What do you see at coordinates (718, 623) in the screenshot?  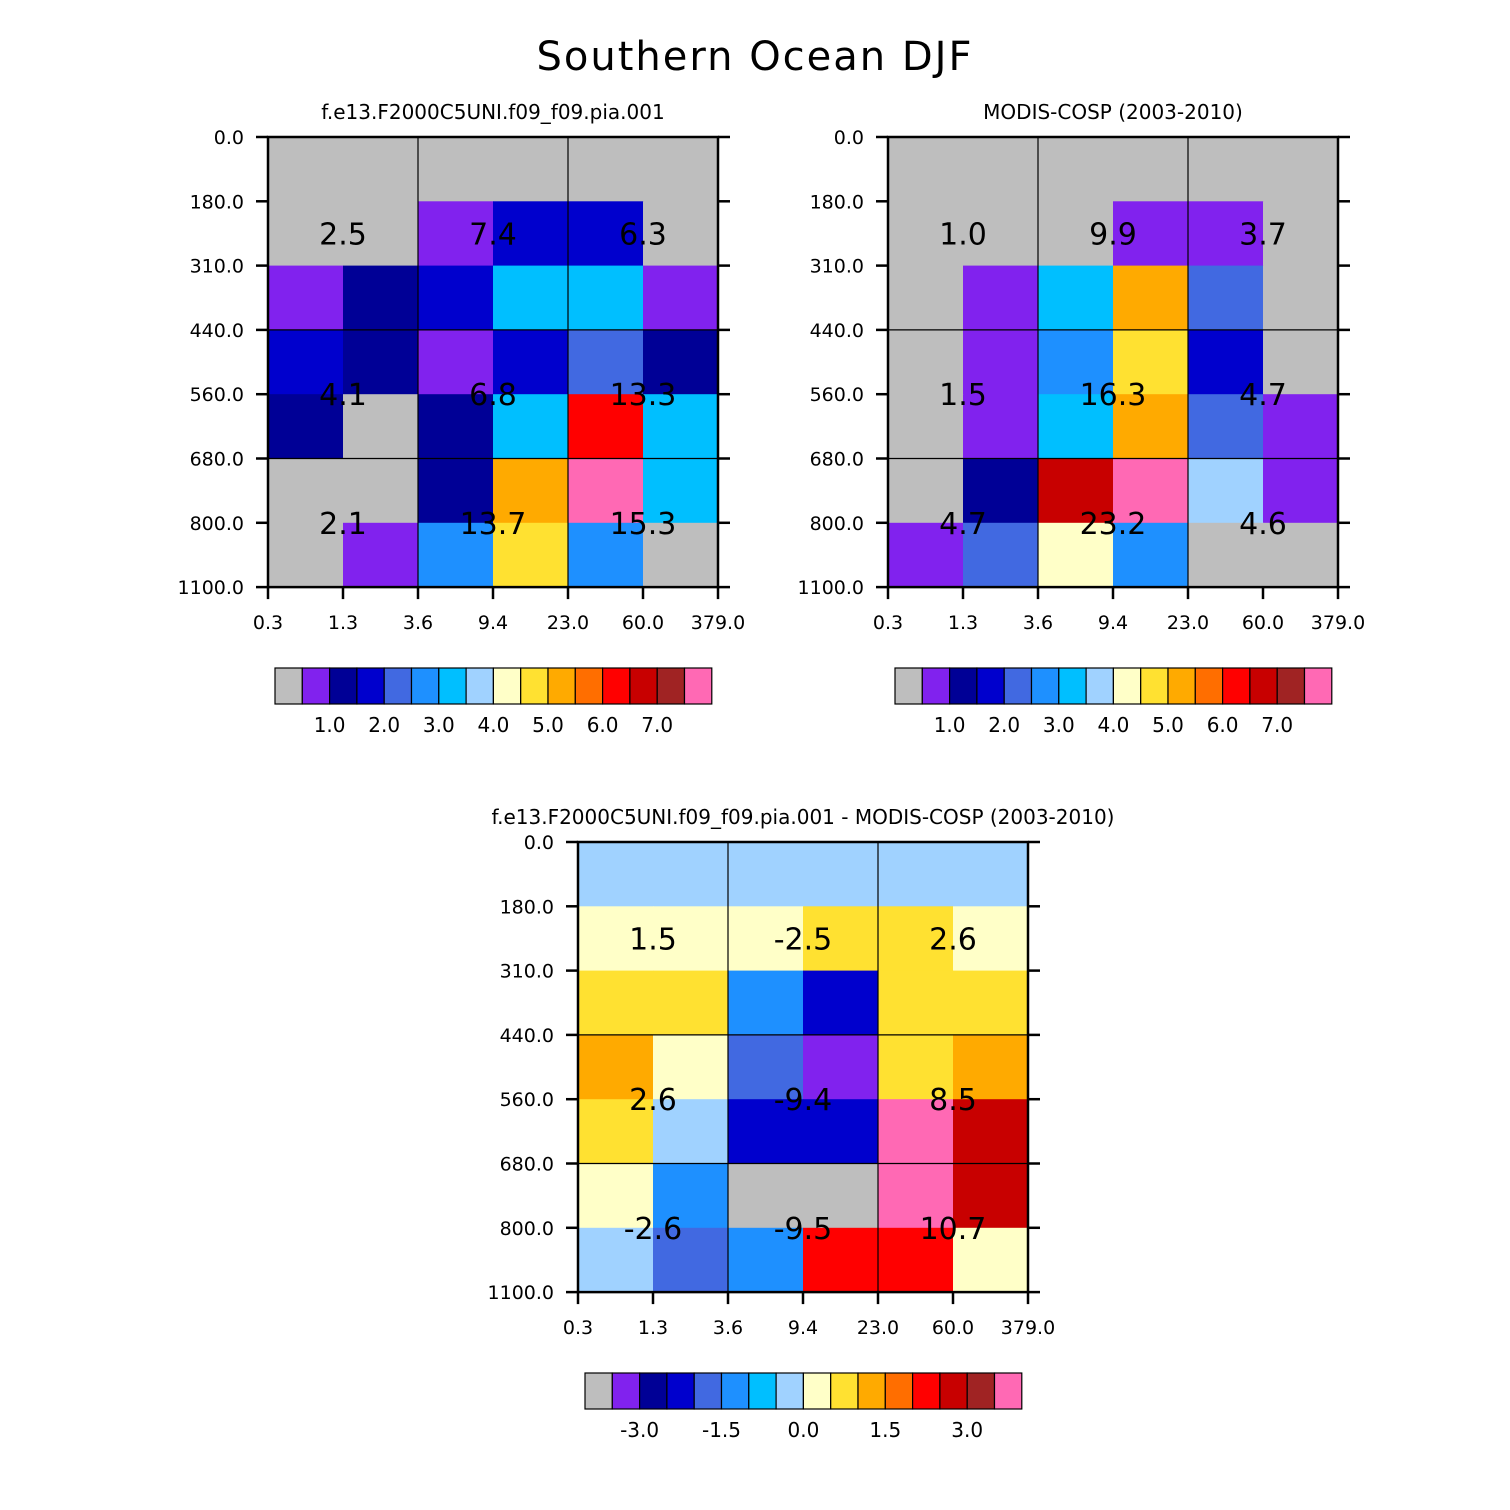 I see `x-tick-label: 379.0` at bounding box center [718, 623].